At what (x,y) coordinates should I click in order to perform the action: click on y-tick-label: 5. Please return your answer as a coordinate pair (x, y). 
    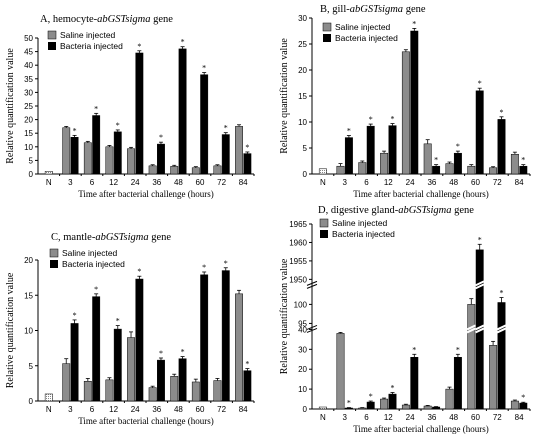
    Looking at the image, I should click on (31, 366).